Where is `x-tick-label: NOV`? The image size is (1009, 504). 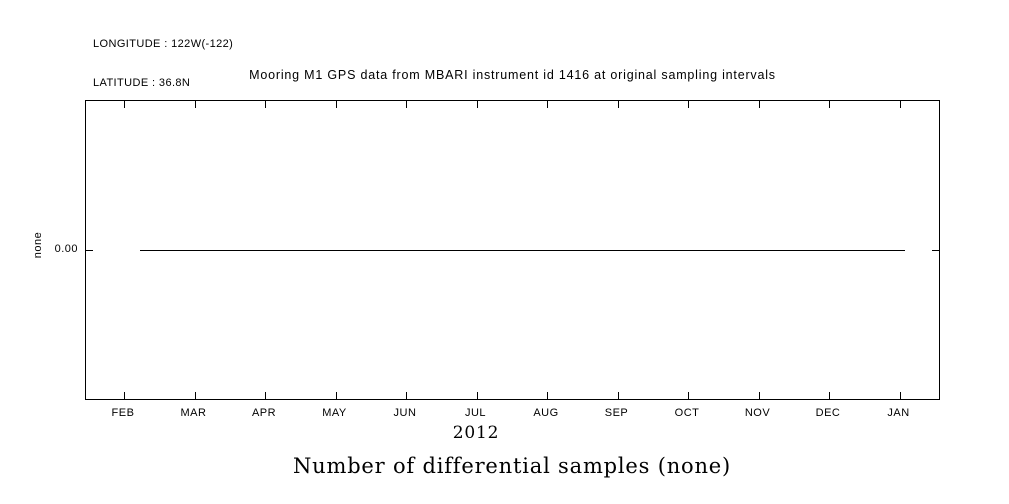 x-tick-label: NOV is located at coordinates (757, 413).